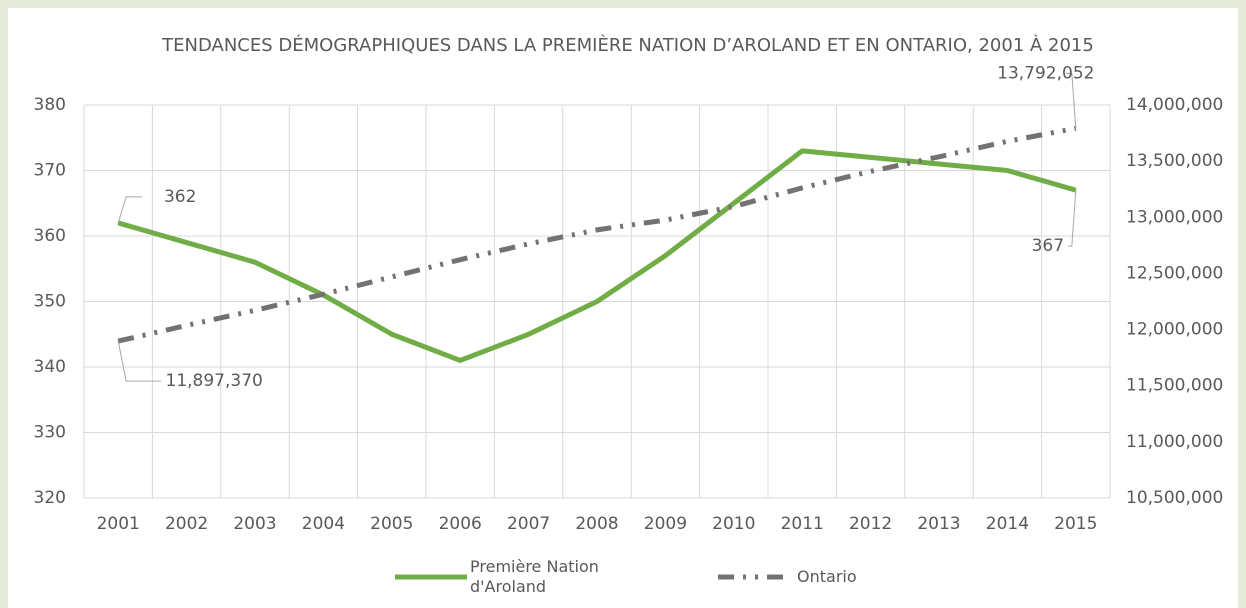 The height and width of the screenshot is (608, 1246). I want to click on y-tick-label: 360, so click(50, 236).